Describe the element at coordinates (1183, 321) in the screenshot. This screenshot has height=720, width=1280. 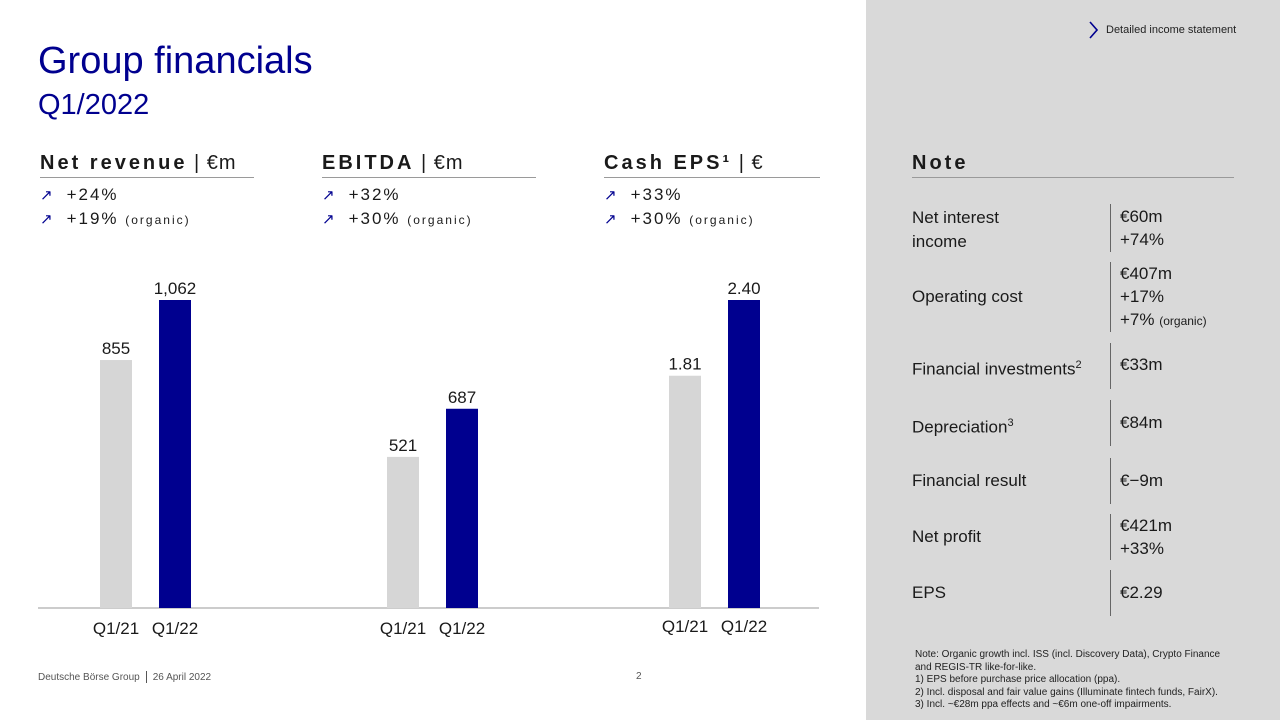
I see `value-suffix: (organic)` at that location.